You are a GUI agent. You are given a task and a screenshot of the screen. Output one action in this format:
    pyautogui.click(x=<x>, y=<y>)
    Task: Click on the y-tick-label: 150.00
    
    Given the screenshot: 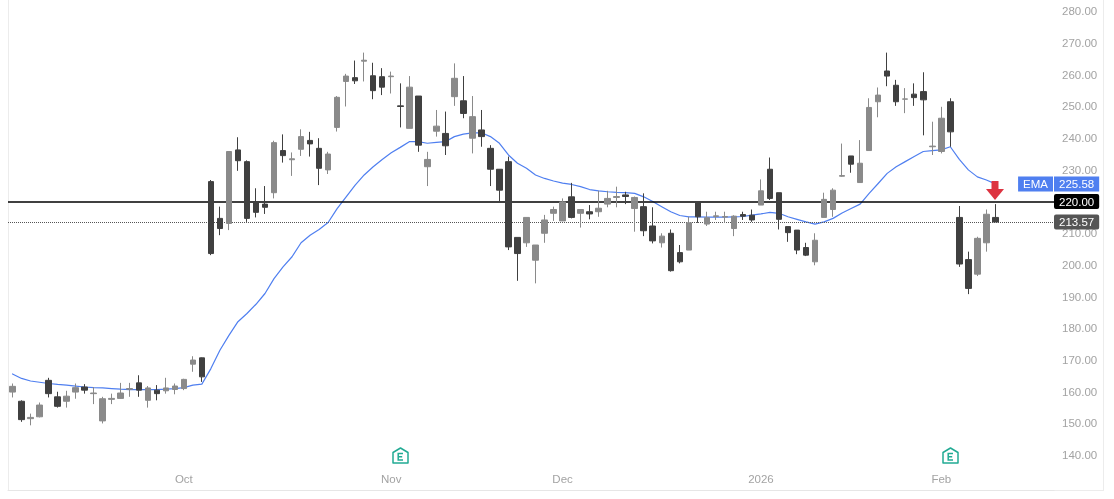 What is the action you would take?
    pyautogui.click(x=1080, y=423)
    